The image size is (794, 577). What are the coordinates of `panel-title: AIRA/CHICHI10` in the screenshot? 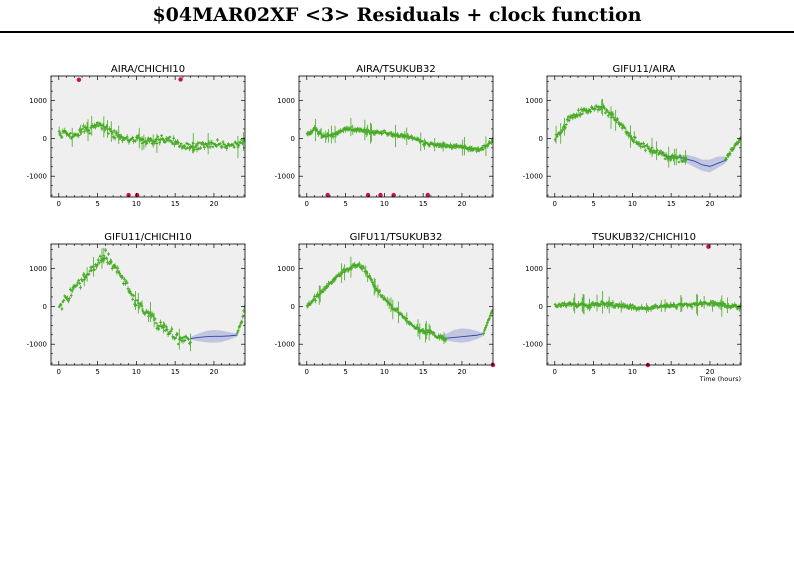 It's located at (148, 69).